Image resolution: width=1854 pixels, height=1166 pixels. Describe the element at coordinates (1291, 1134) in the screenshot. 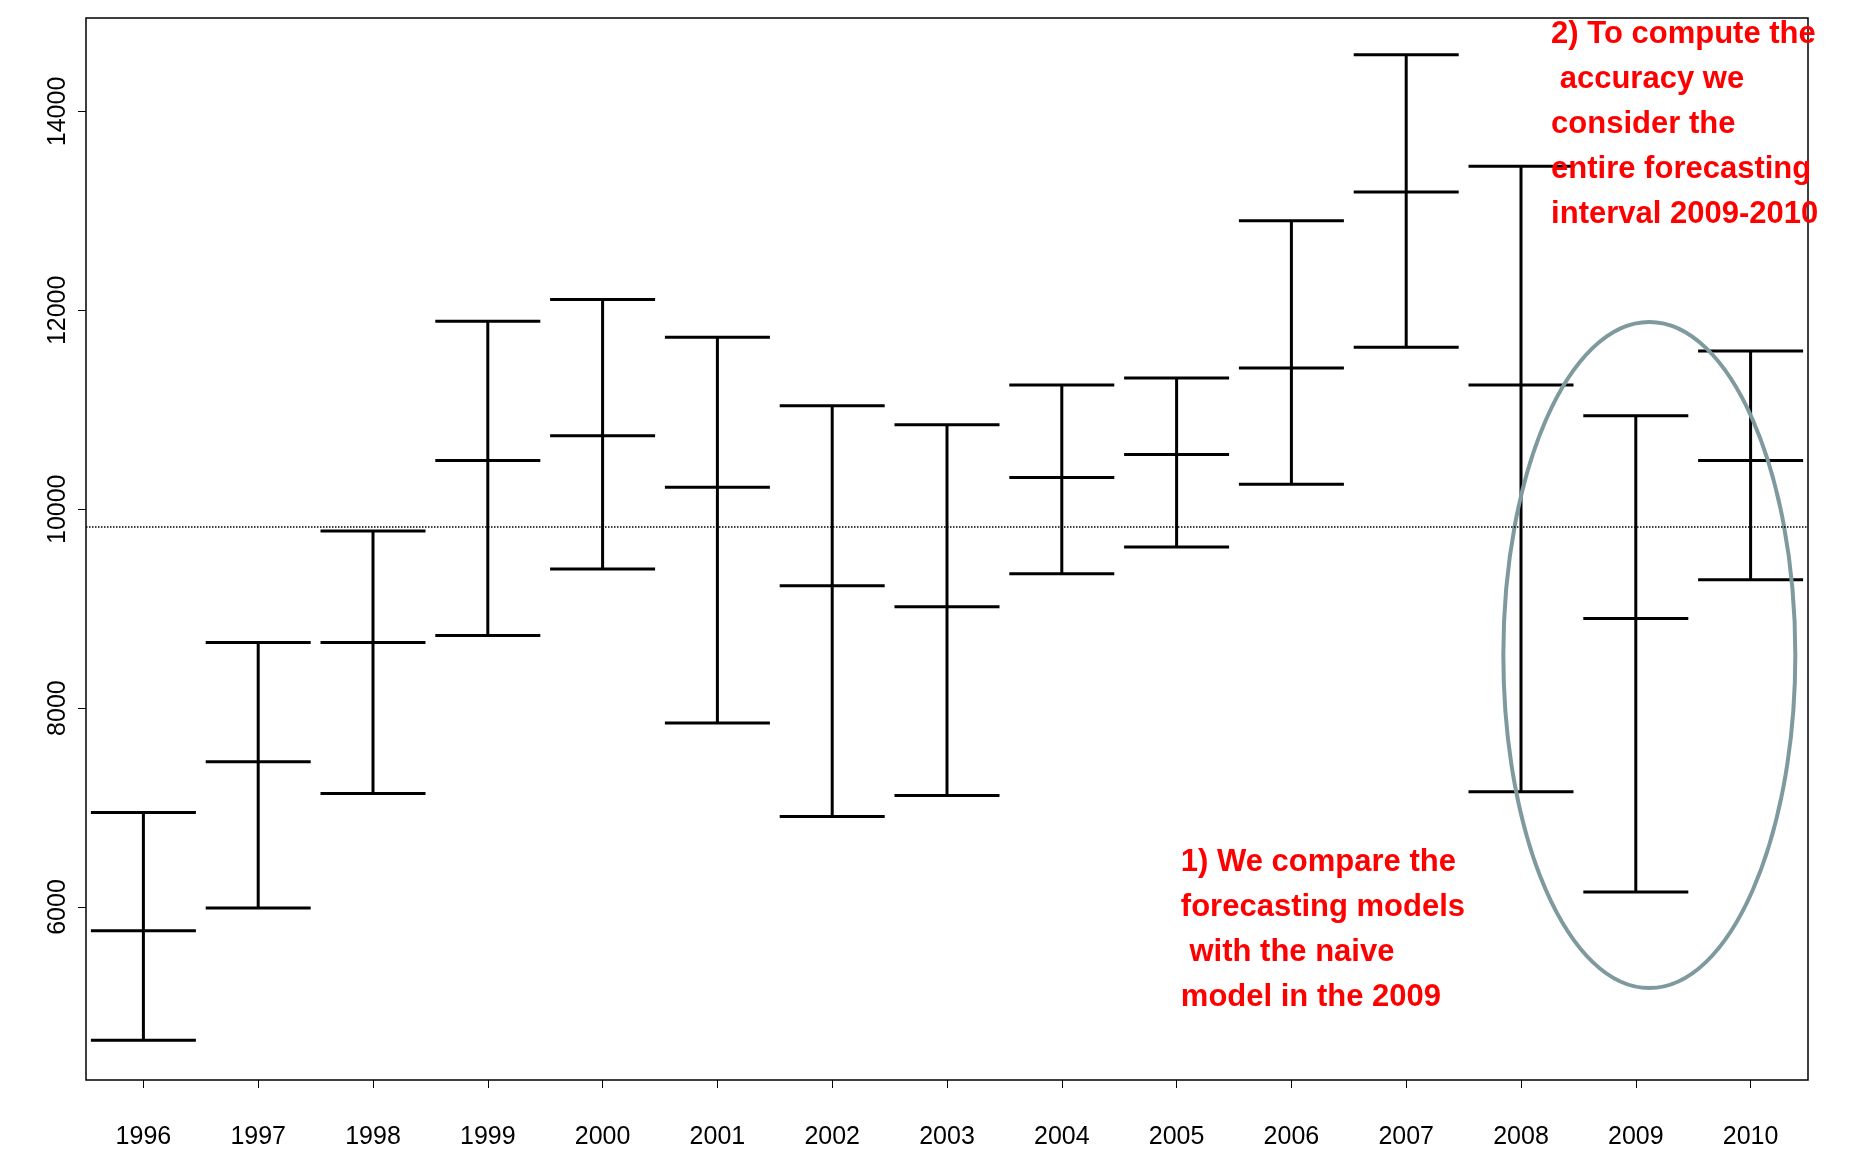

I see `x-tick-label: 2006` at that location.